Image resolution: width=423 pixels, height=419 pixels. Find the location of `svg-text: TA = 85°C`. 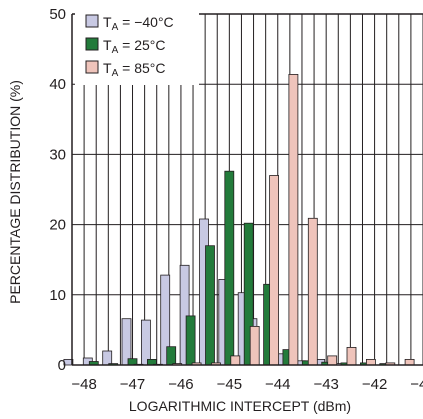

svg-text: TA = 85°C is located at coordinates (134, 69).